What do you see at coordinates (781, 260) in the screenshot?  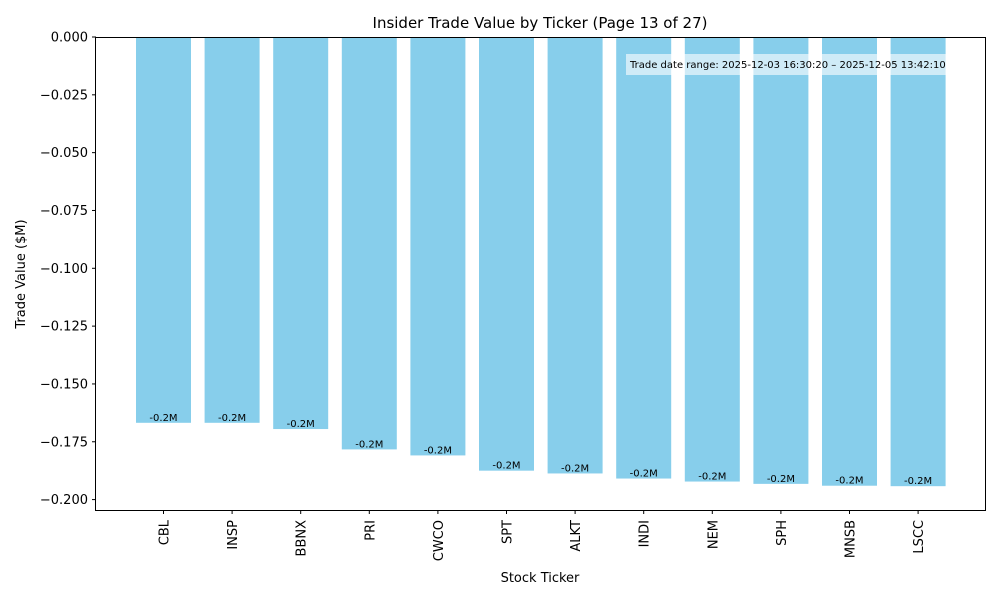 I see `bar-sph` at bounding box center [781, 260].